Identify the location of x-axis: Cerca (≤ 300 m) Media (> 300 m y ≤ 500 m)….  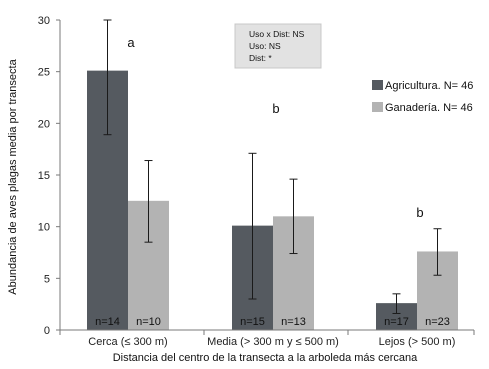
(267, 339).